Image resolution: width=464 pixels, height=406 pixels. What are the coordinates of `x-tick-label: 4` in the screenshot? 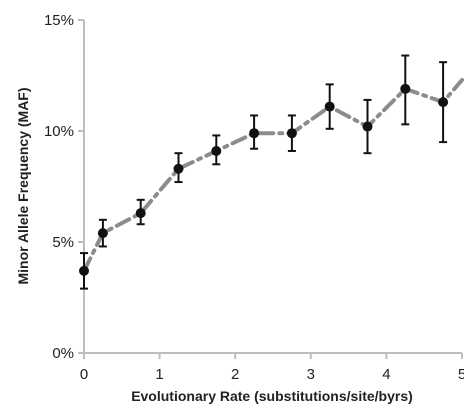 It's located at (386, 374).